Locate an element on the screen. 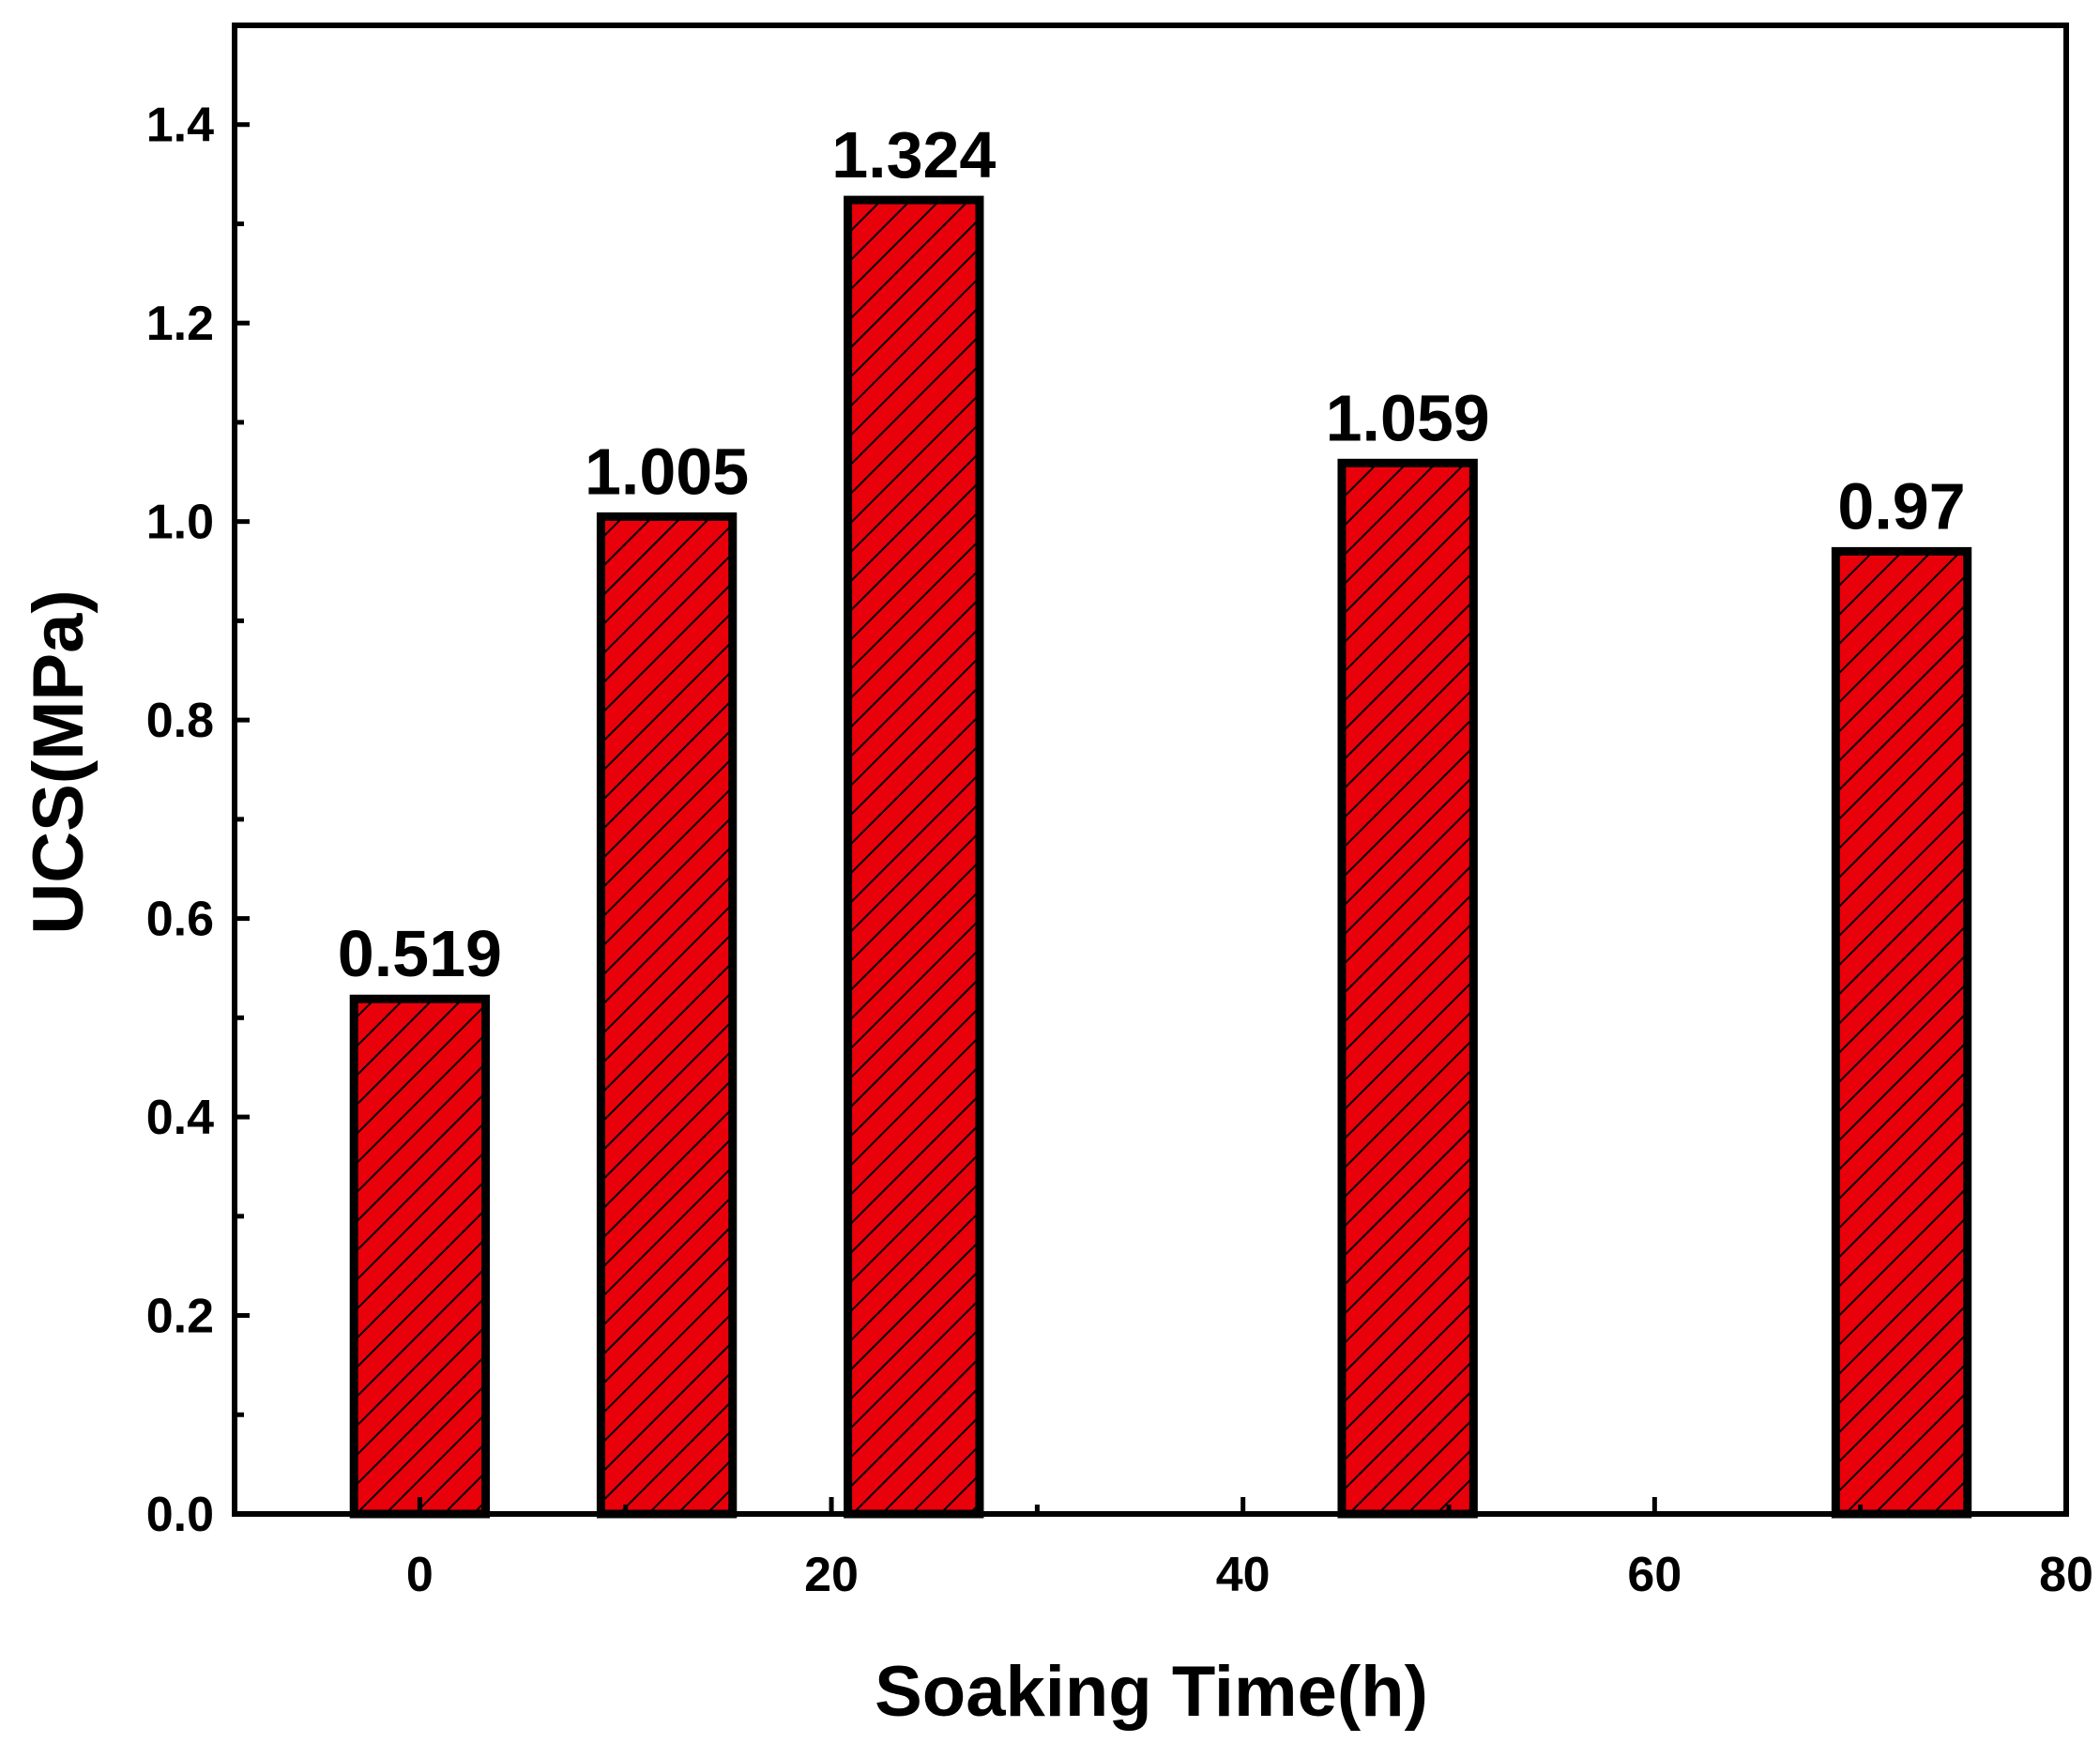  y-tick-label-6: 1.2 is located at coordinates (180, 324).